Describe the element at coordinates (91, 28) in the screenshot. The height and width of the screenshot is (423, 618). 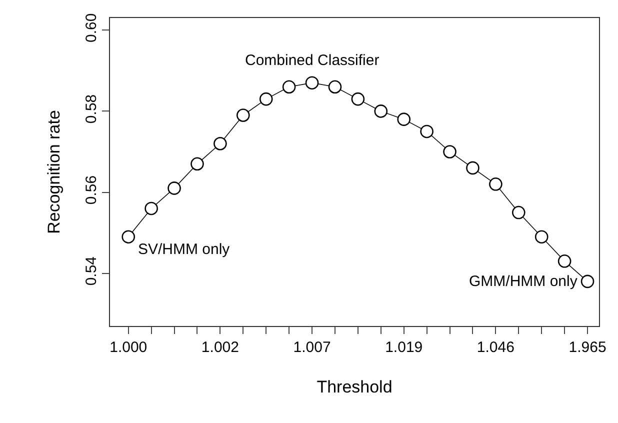
I see `y-tick-label: 0.60` at that location.